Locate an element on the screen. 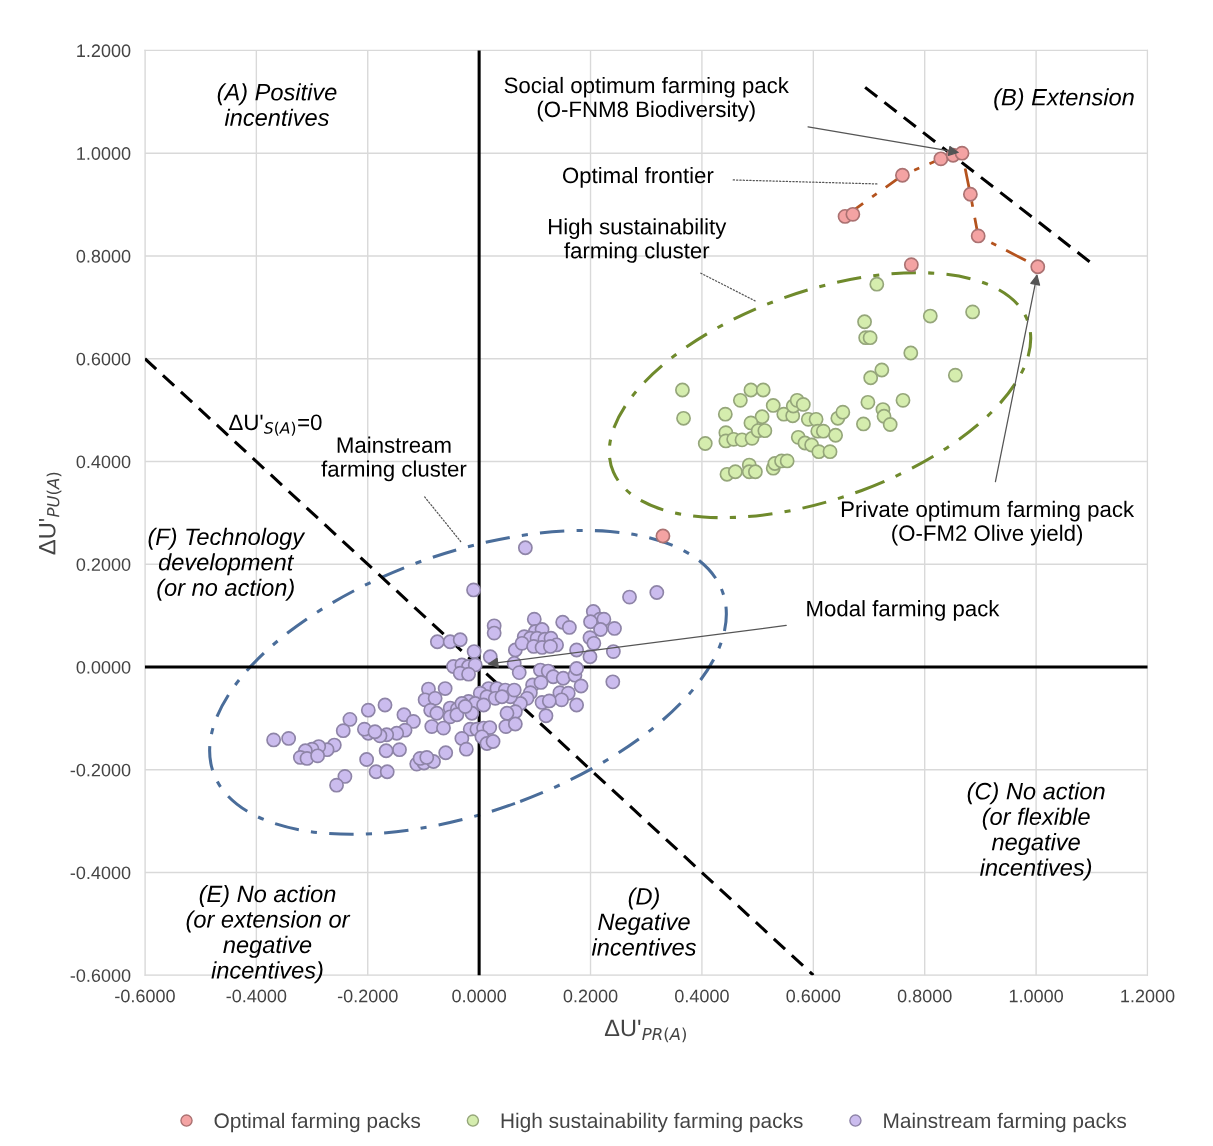  y-tick-label: -0.6000 is located at coordinates (100, 975).